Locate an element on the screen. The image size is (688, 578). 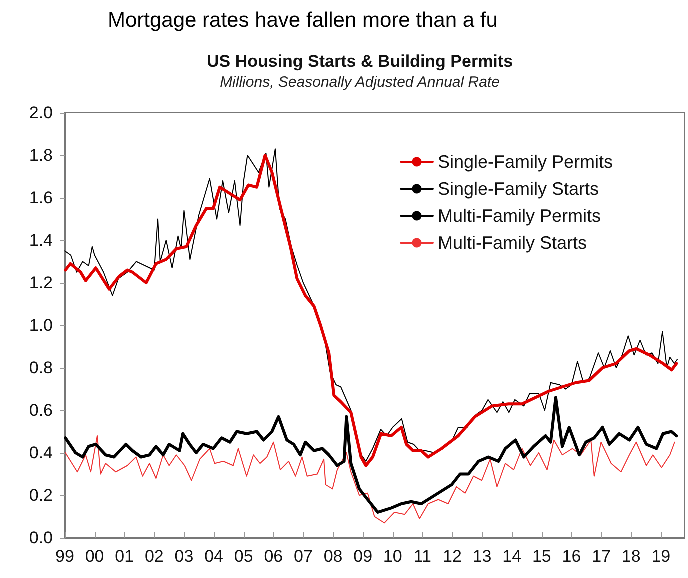
y-tick-label: 0.8 is located at coordinates (41, 368).